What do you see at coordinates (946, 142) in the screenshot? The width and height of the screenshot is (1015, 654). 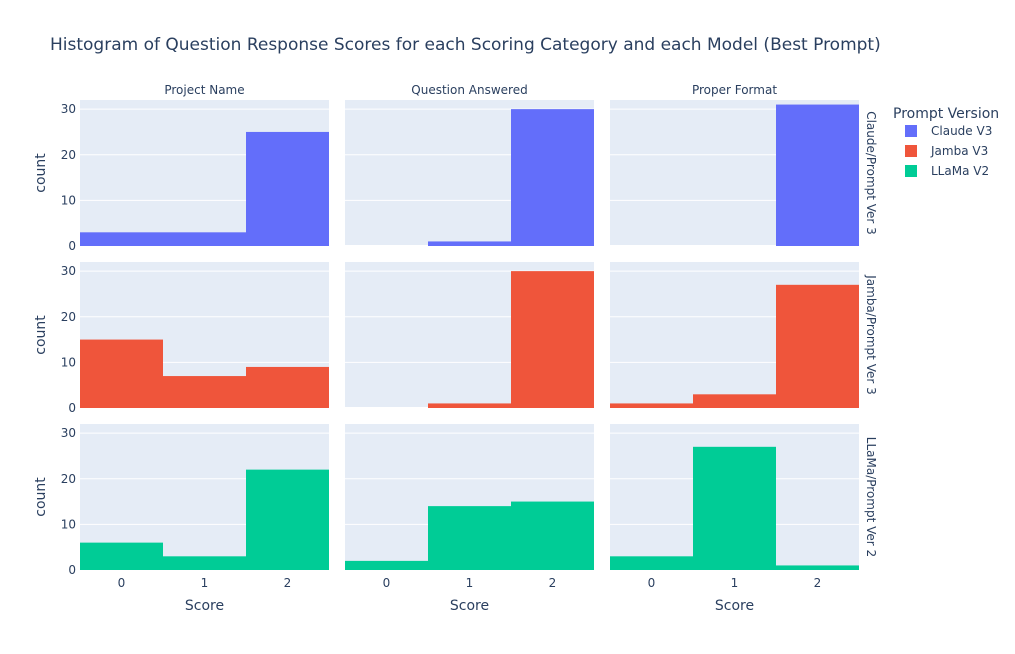 I see `legend: Prompt Version Claude V3 Jamba V3 LLaMa V2` at bounding box center [946, 142].